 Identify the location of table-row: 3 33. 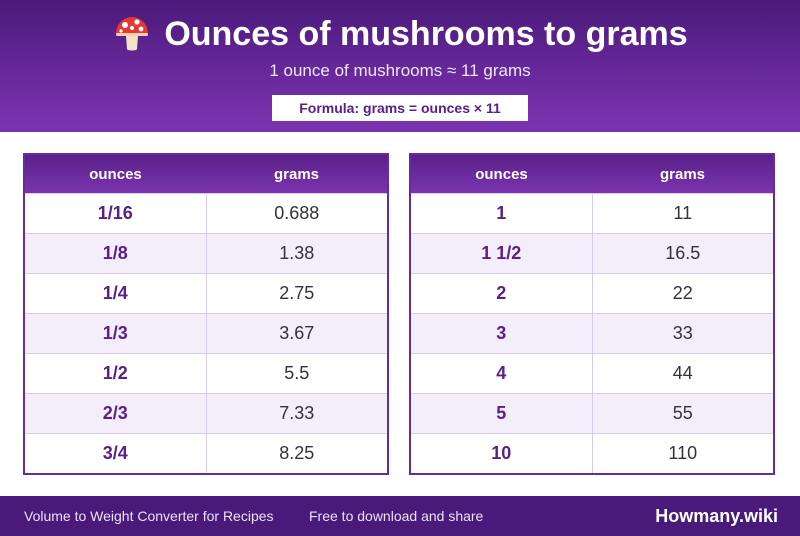
(592, 333).